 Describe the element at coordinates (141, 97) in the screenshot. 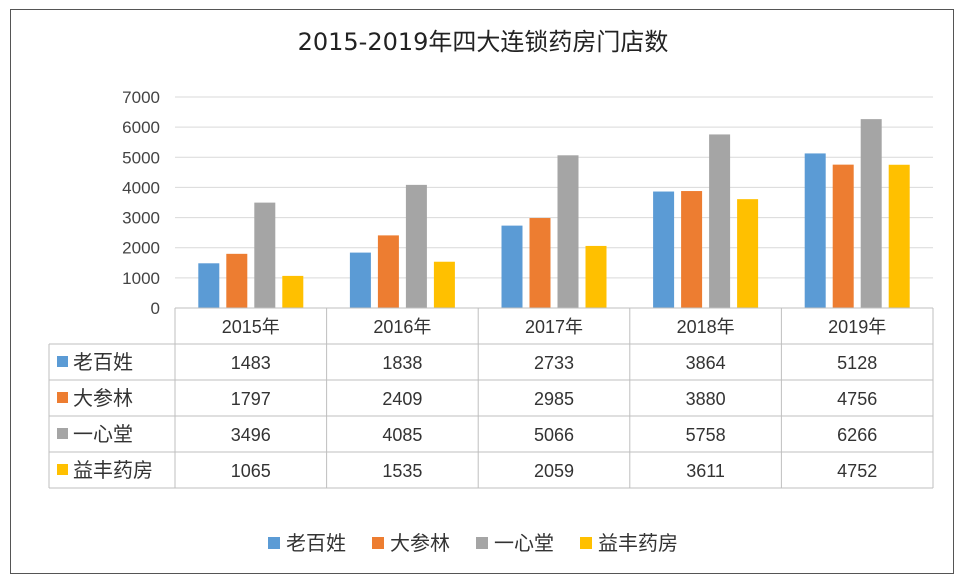

I see `y-tick-label: 7000` at that location.